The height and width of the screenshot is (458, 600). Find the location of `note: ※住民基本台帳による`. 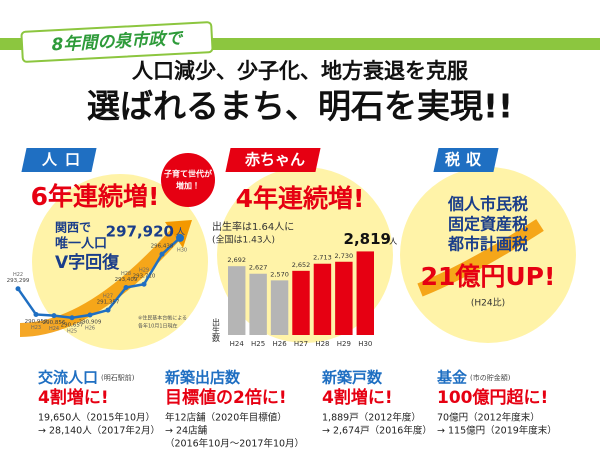

note: ※住民基本台帳による is located at coordinates (162, 318).